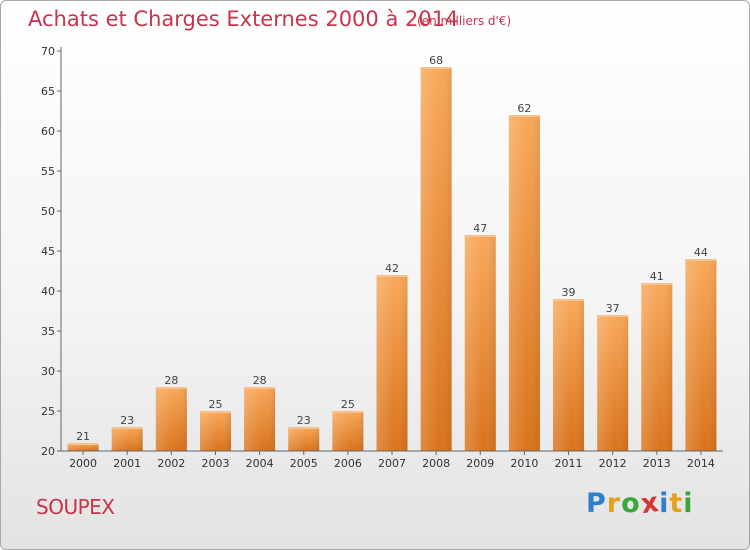  What do you see at coordinates (48, 131) in the screenshot?
I see `y-tick-label: 60` at bounding box center [48, 131].